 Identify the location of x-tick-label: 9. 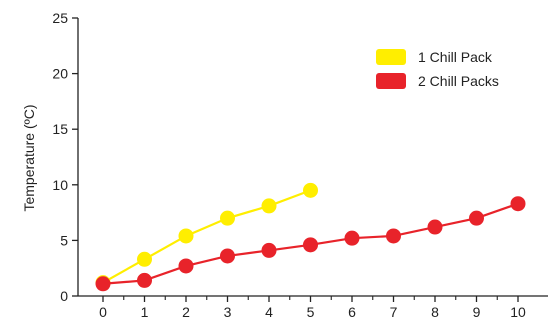
(477, 312).